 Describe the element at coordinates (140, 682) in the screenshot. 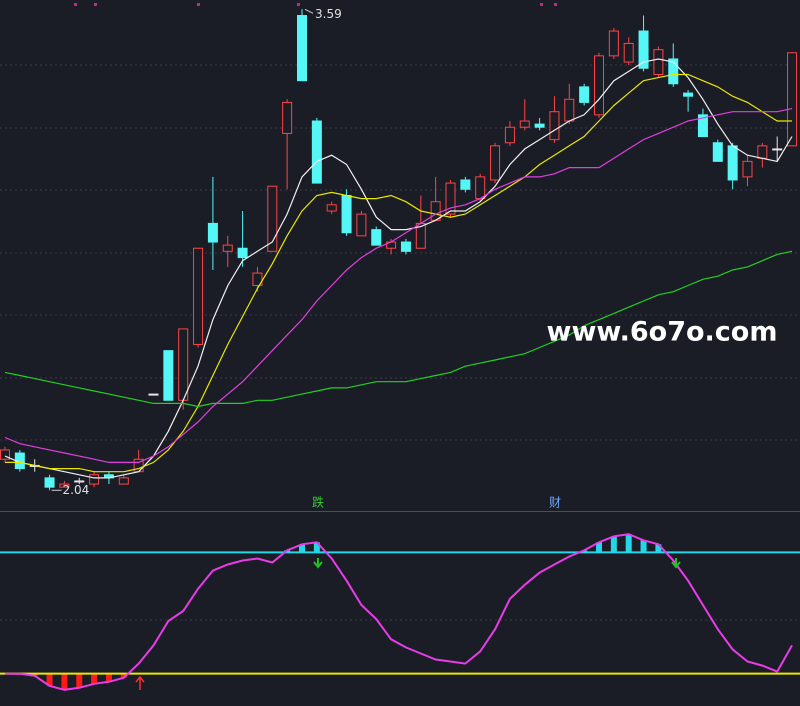

I see `buy-arrow` at that location.